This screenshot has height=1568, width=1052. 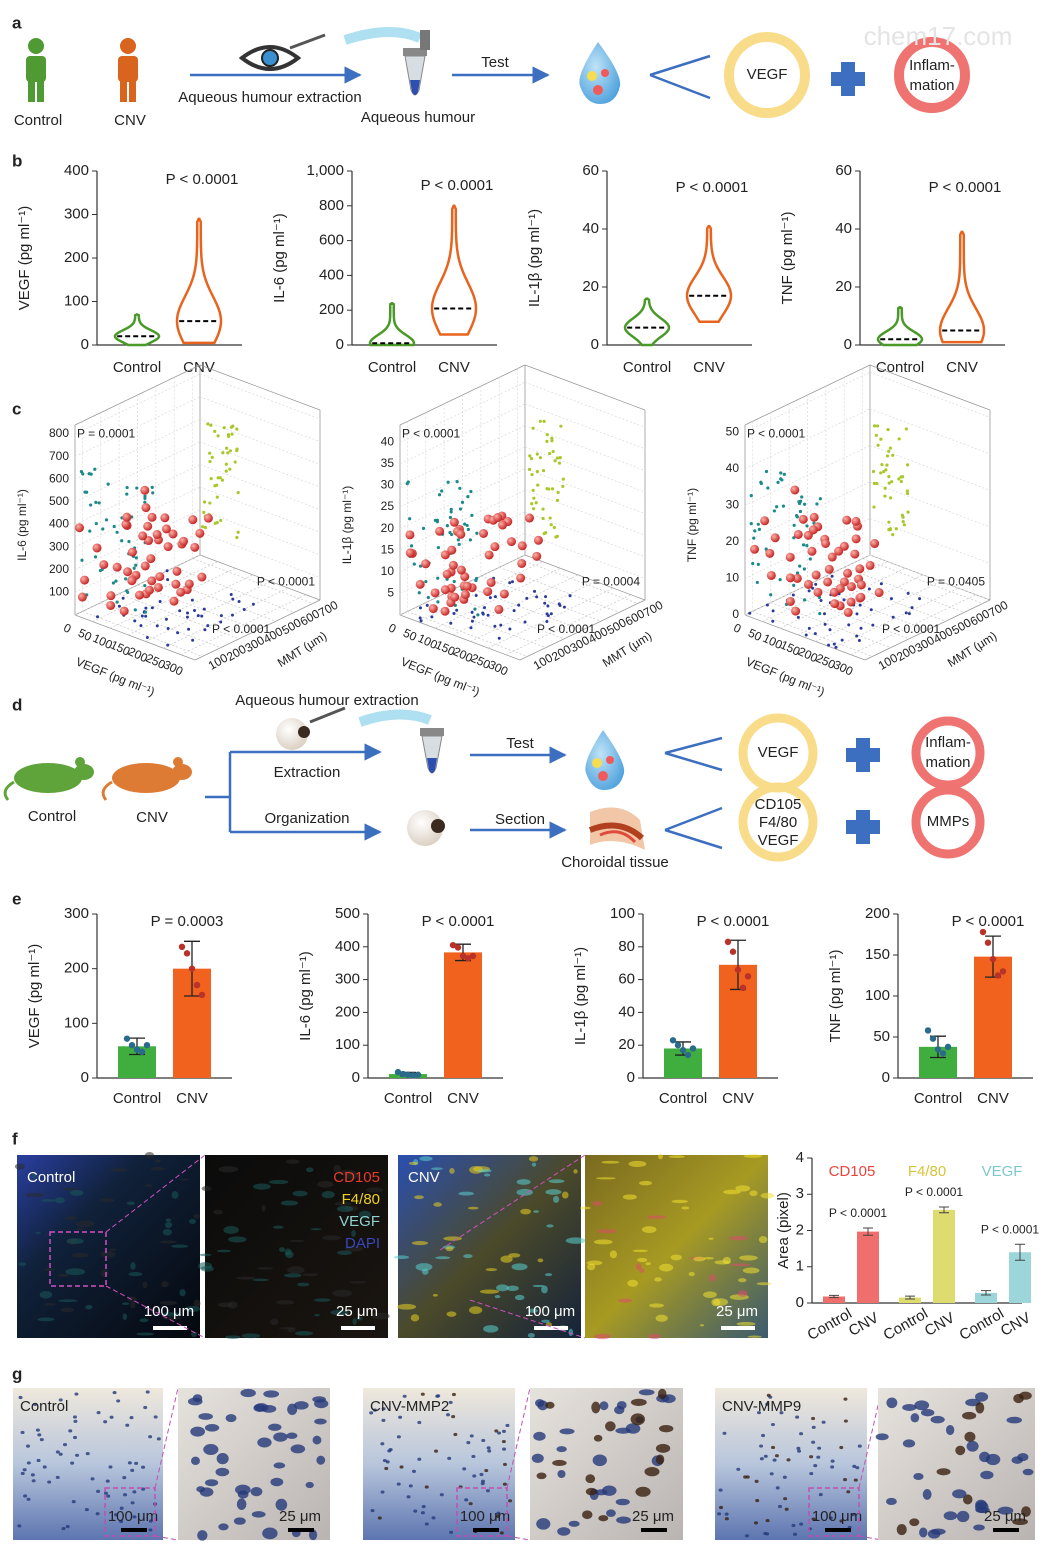 What do you see at coordinates (590, 170) in the screenshot?
I see `y-tick-label: 60` at bounding box center [590, 170].